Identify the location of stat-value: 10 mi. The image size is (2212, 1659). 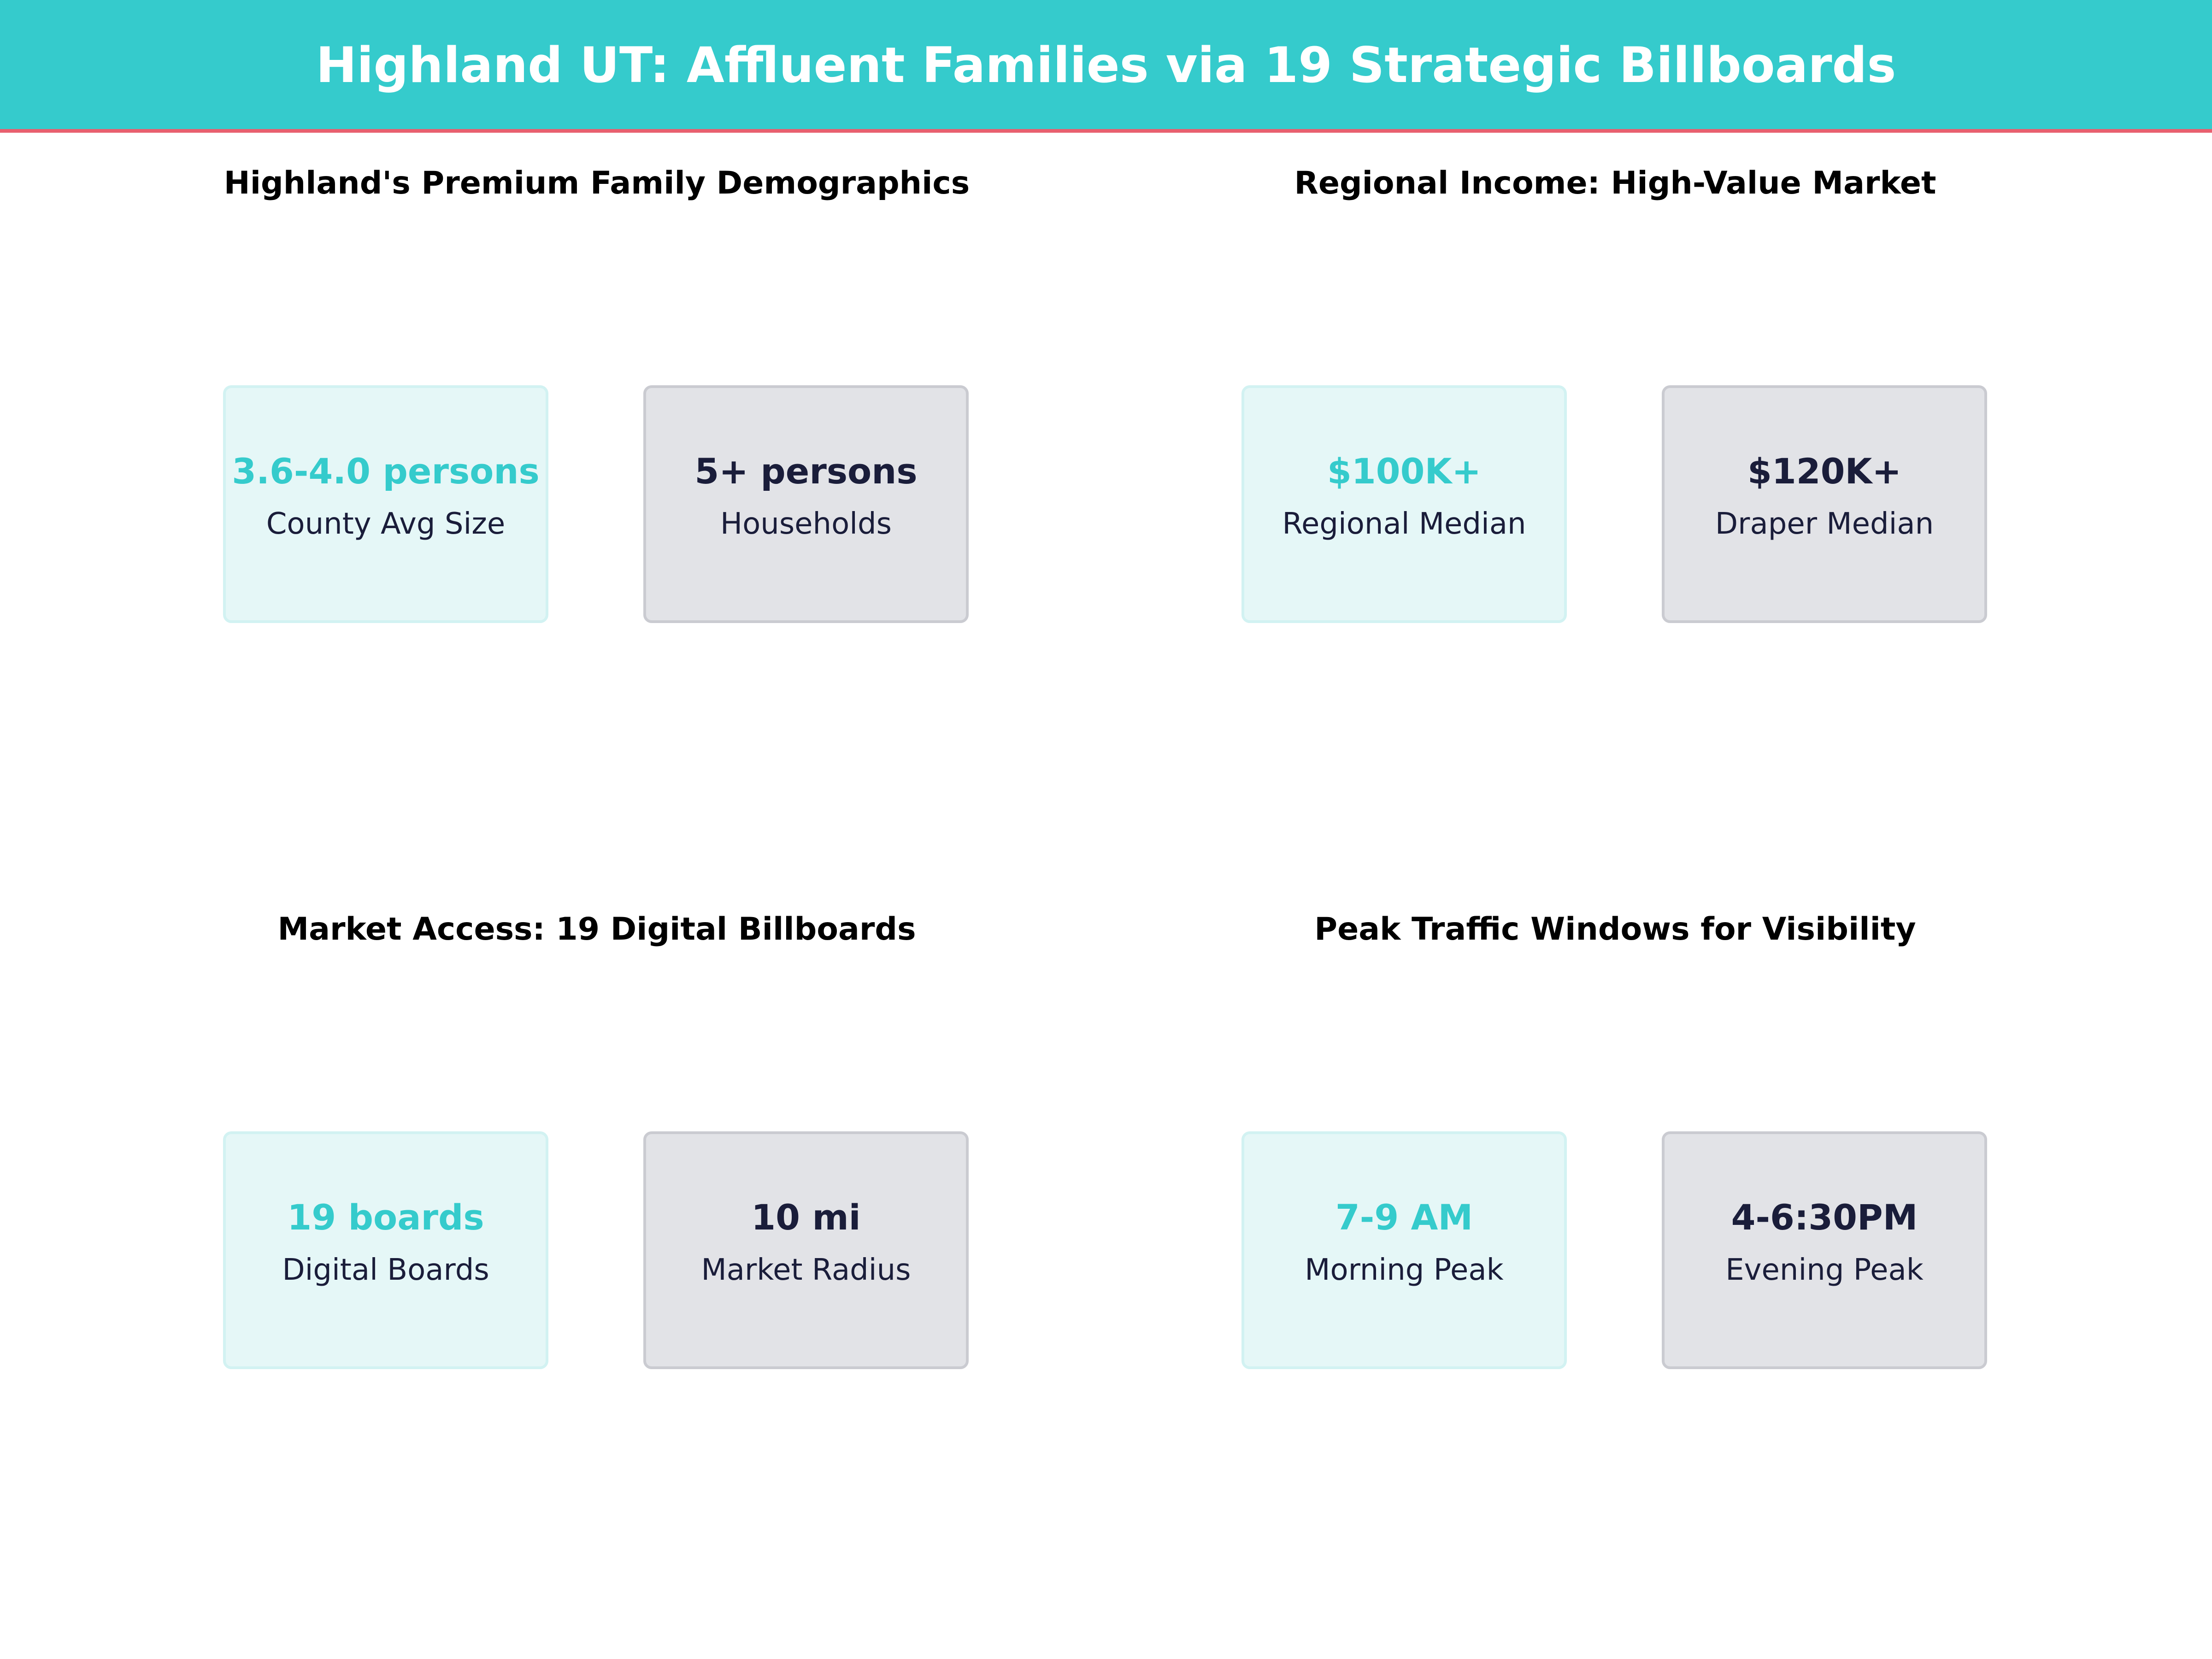
(806, 1217).